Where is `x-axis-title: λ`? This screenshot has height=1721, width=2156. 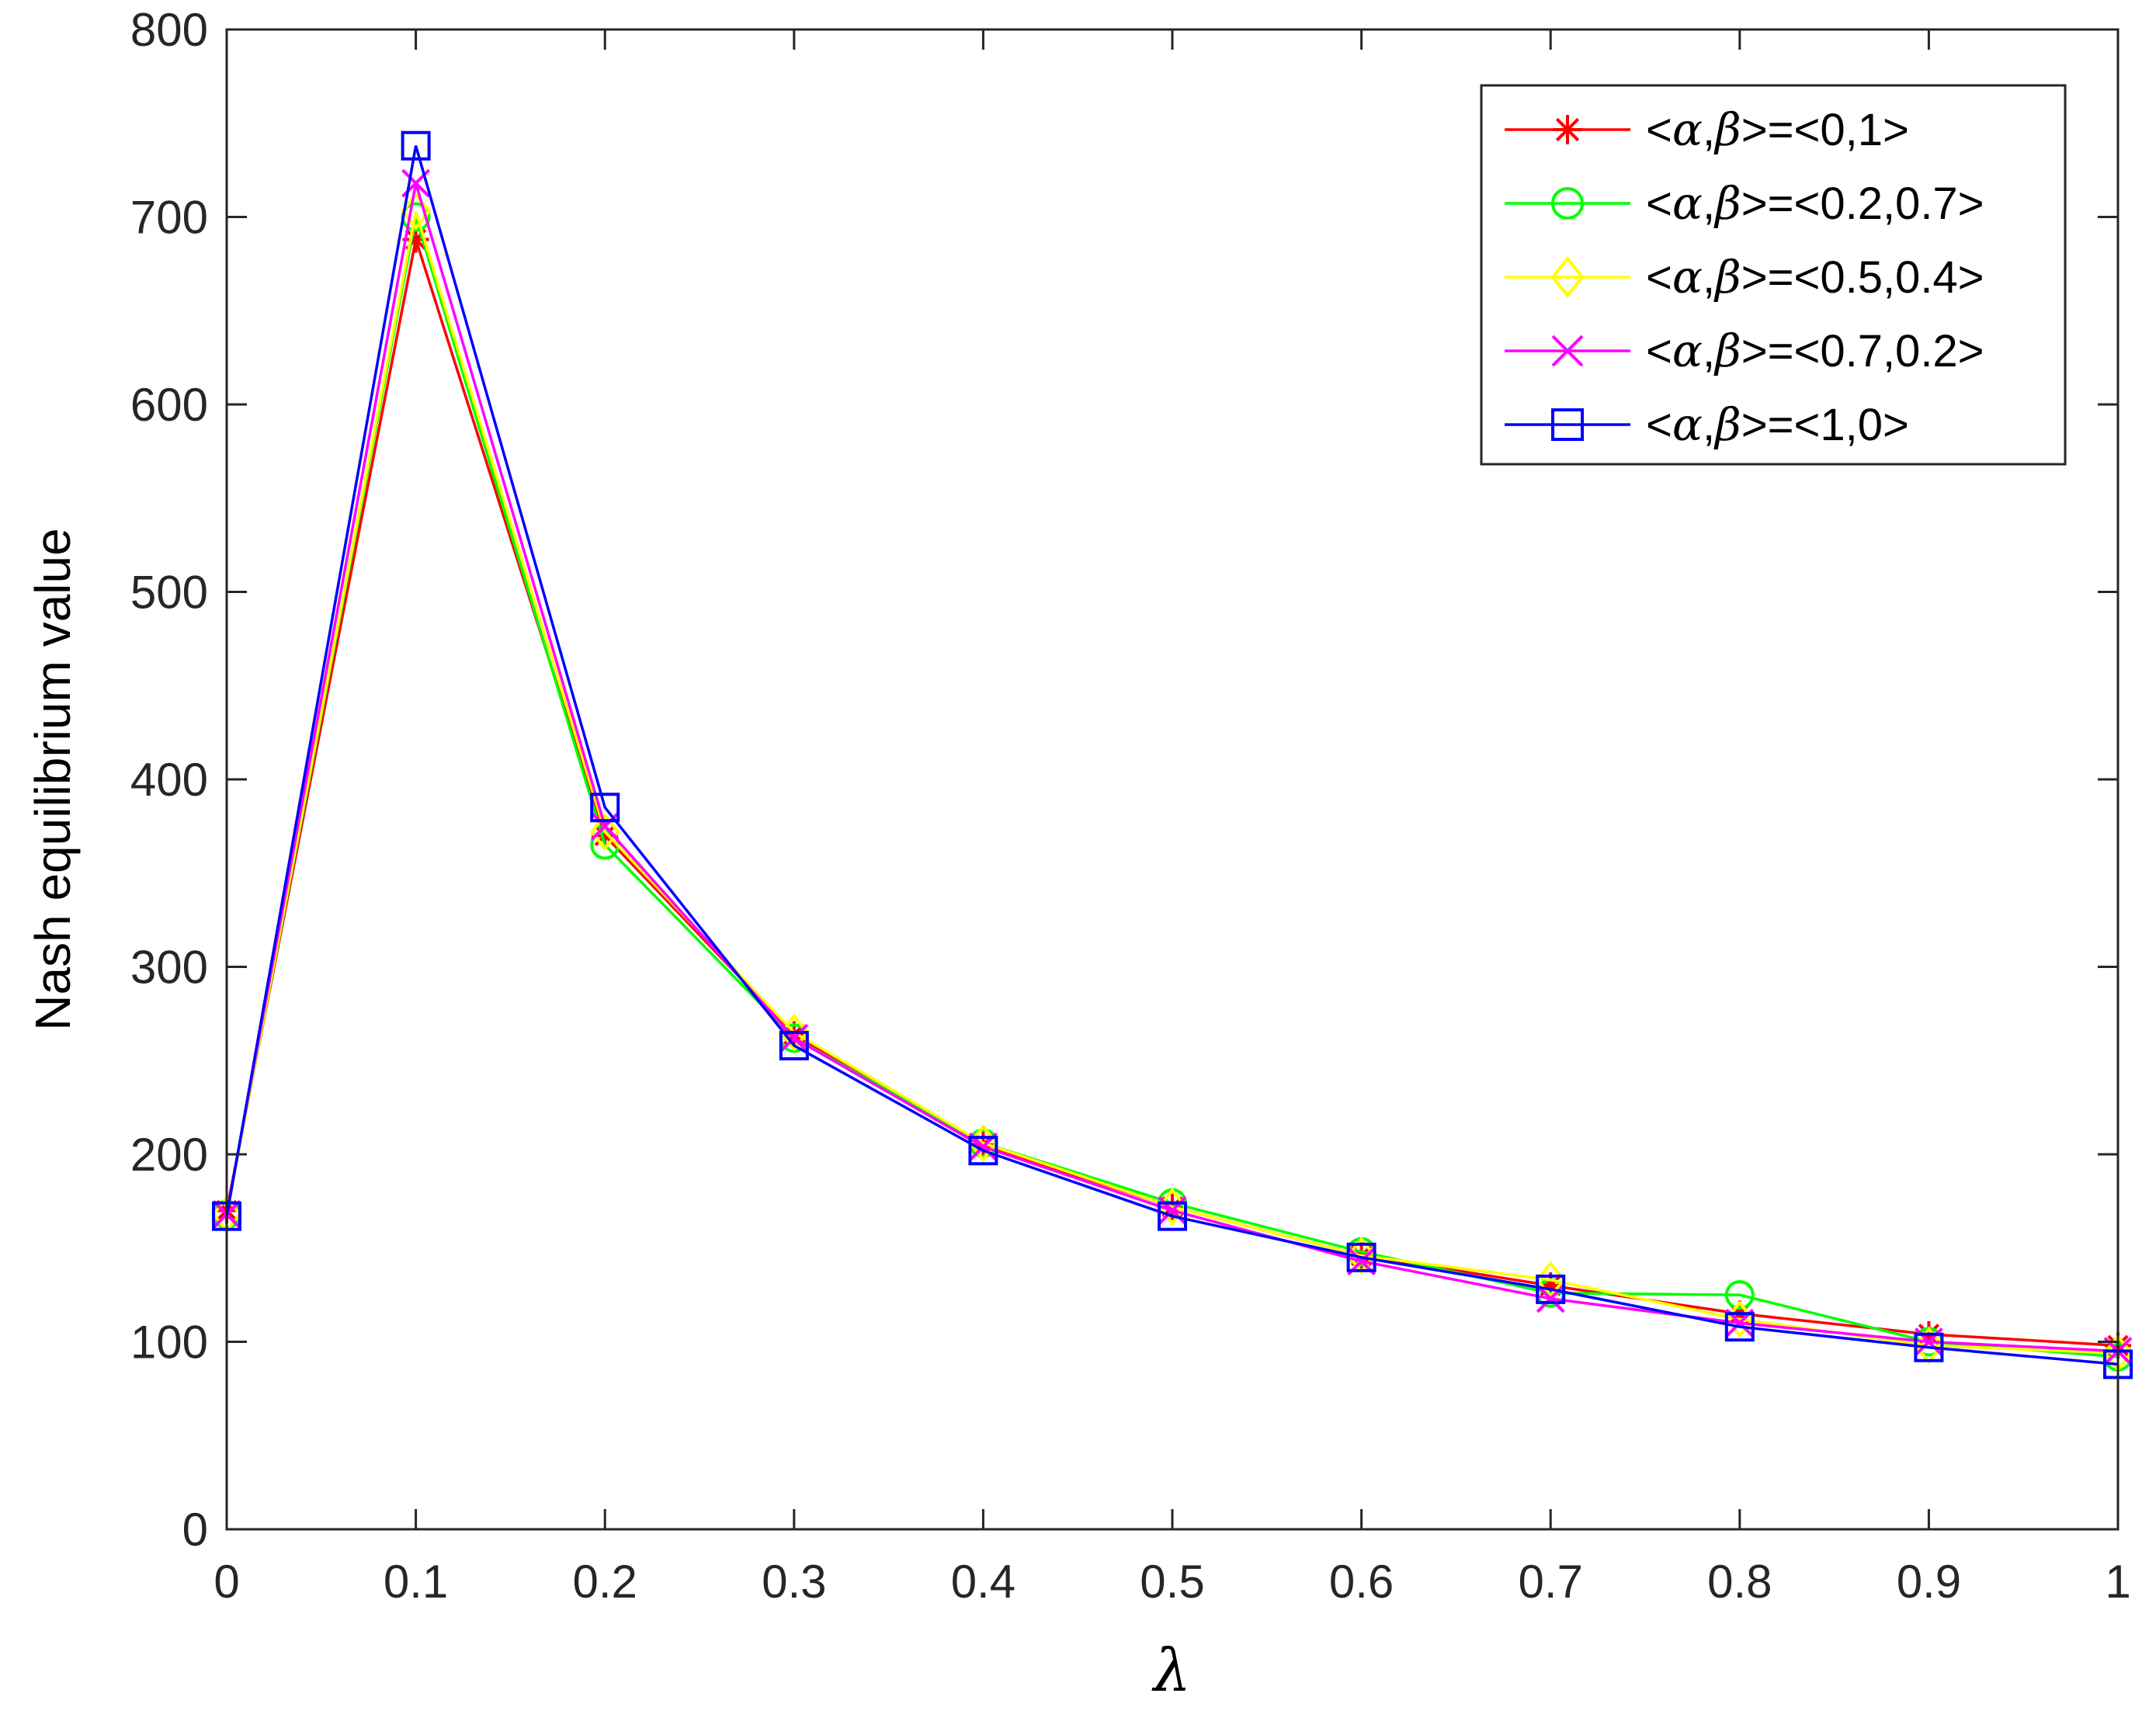 x-axis-title: λ is located at coordinates (1171, 1670).